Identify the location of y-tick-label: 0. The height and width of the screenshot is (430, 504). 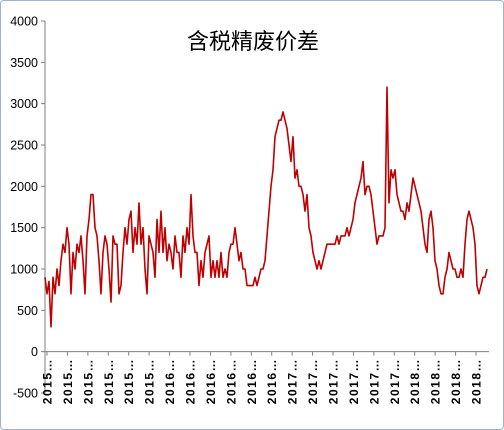
(34, 352).